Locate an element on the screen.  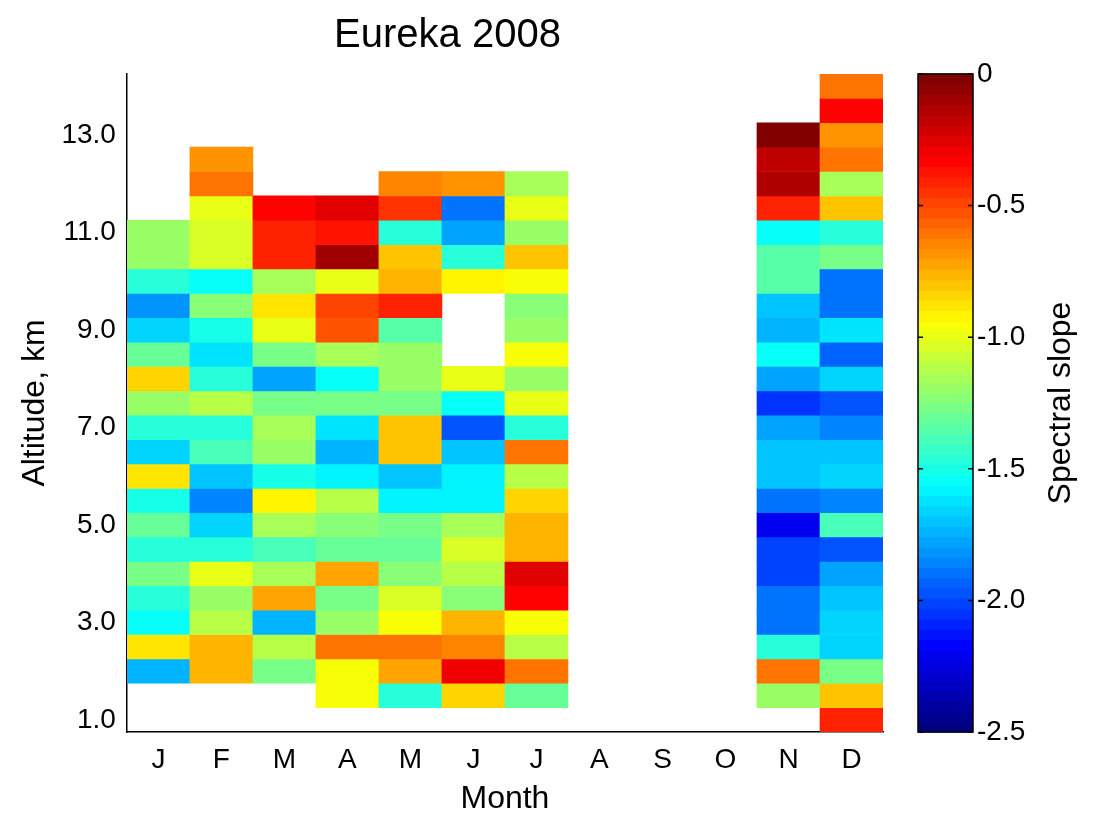
y-tick-label: 5.0 is located at coordinates (96, 523).